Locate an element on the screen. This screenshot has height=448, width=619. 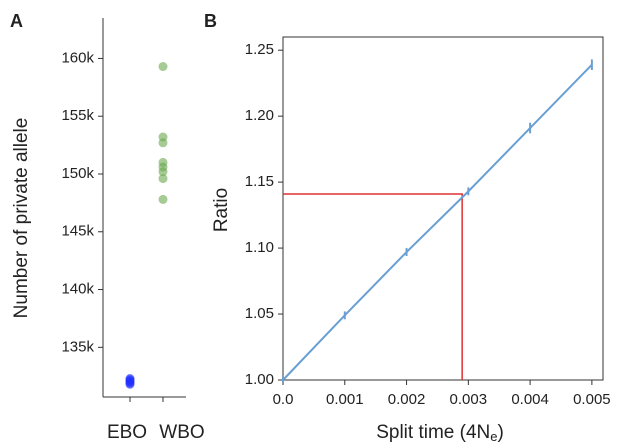
x-tick-label: 0.005 is located at coordinates (592, 399).